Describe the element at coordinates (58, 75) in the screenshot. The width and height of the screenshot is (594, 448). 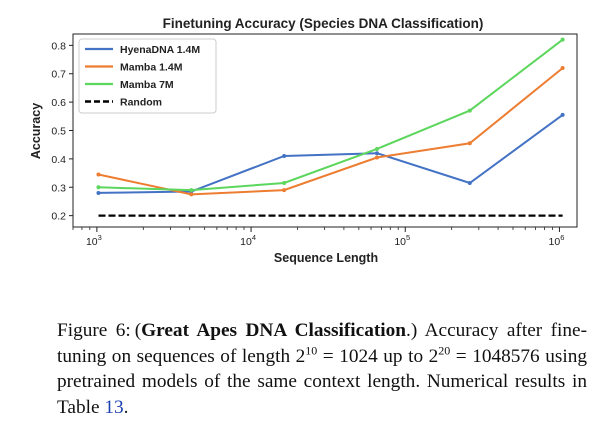
I see `y-tick-label: 0.7` at that location.